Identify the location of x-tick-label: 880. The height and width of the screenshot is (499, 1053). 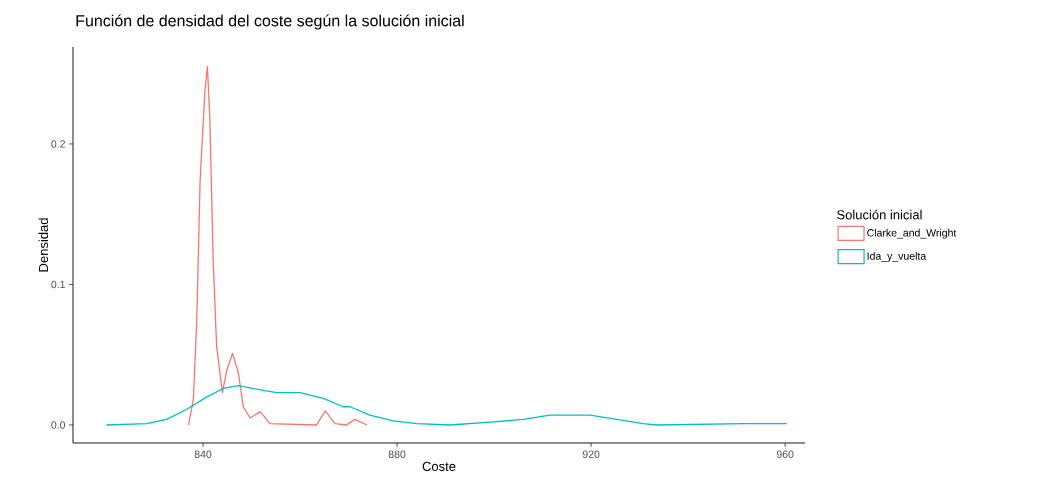
(397, 454).